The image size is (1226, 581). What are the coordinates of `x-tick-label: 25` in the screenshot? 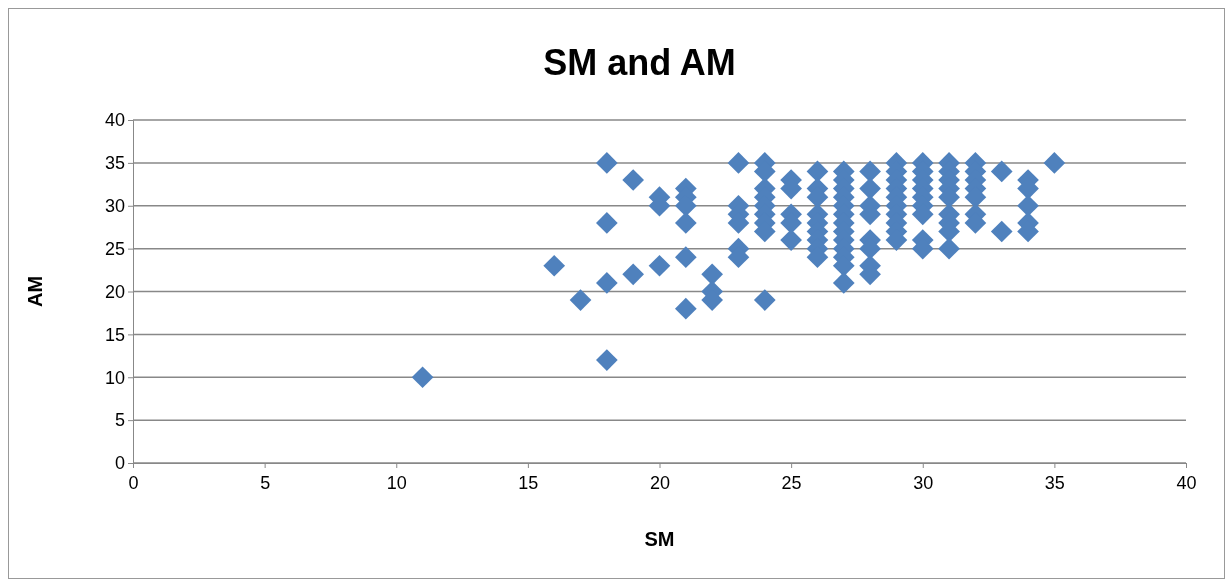 It's located at (791, 483).